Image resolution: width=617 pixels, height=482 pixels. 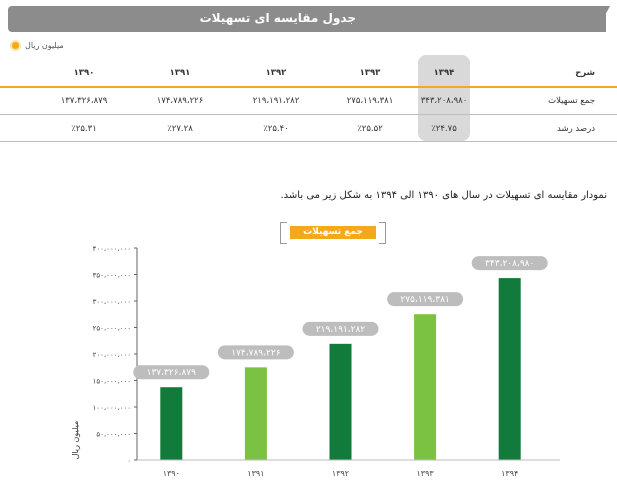 I want to click on x-tick-label: ۱۳۹۳, so click(x=426, y=473).